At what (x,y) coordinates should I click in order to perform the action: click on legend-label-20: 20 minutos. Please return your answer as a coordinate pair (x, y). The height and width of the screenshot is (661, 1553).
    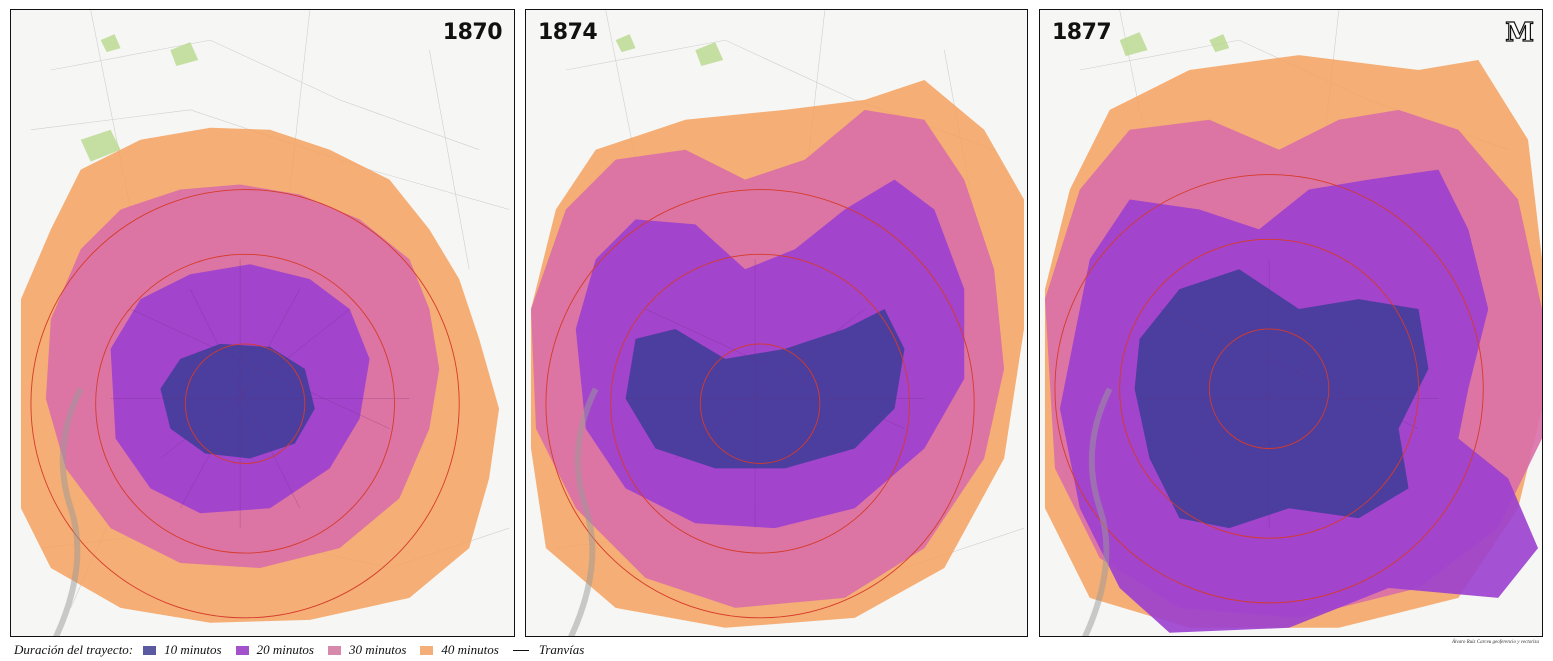
    Looking at the image, I should click on (285, 649).